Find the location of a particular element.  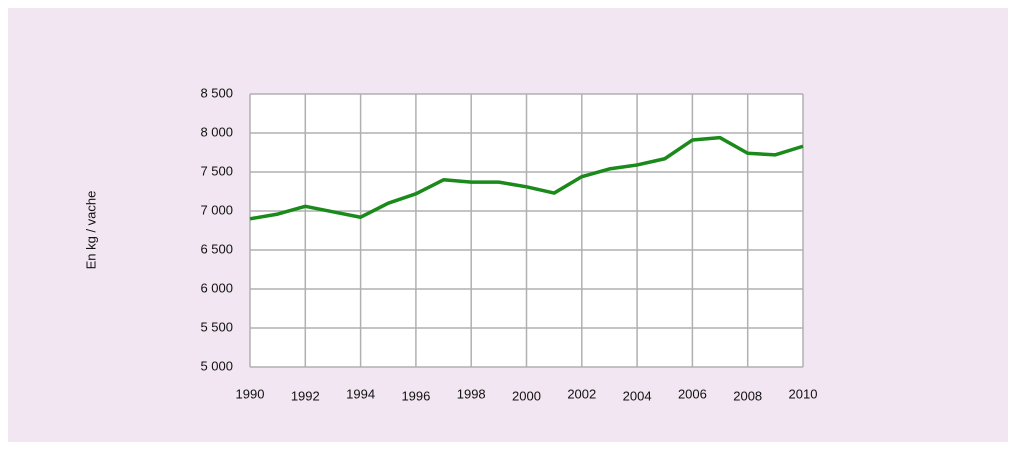

y-tick-label: 5 500 is located at coordinates (216, 326).